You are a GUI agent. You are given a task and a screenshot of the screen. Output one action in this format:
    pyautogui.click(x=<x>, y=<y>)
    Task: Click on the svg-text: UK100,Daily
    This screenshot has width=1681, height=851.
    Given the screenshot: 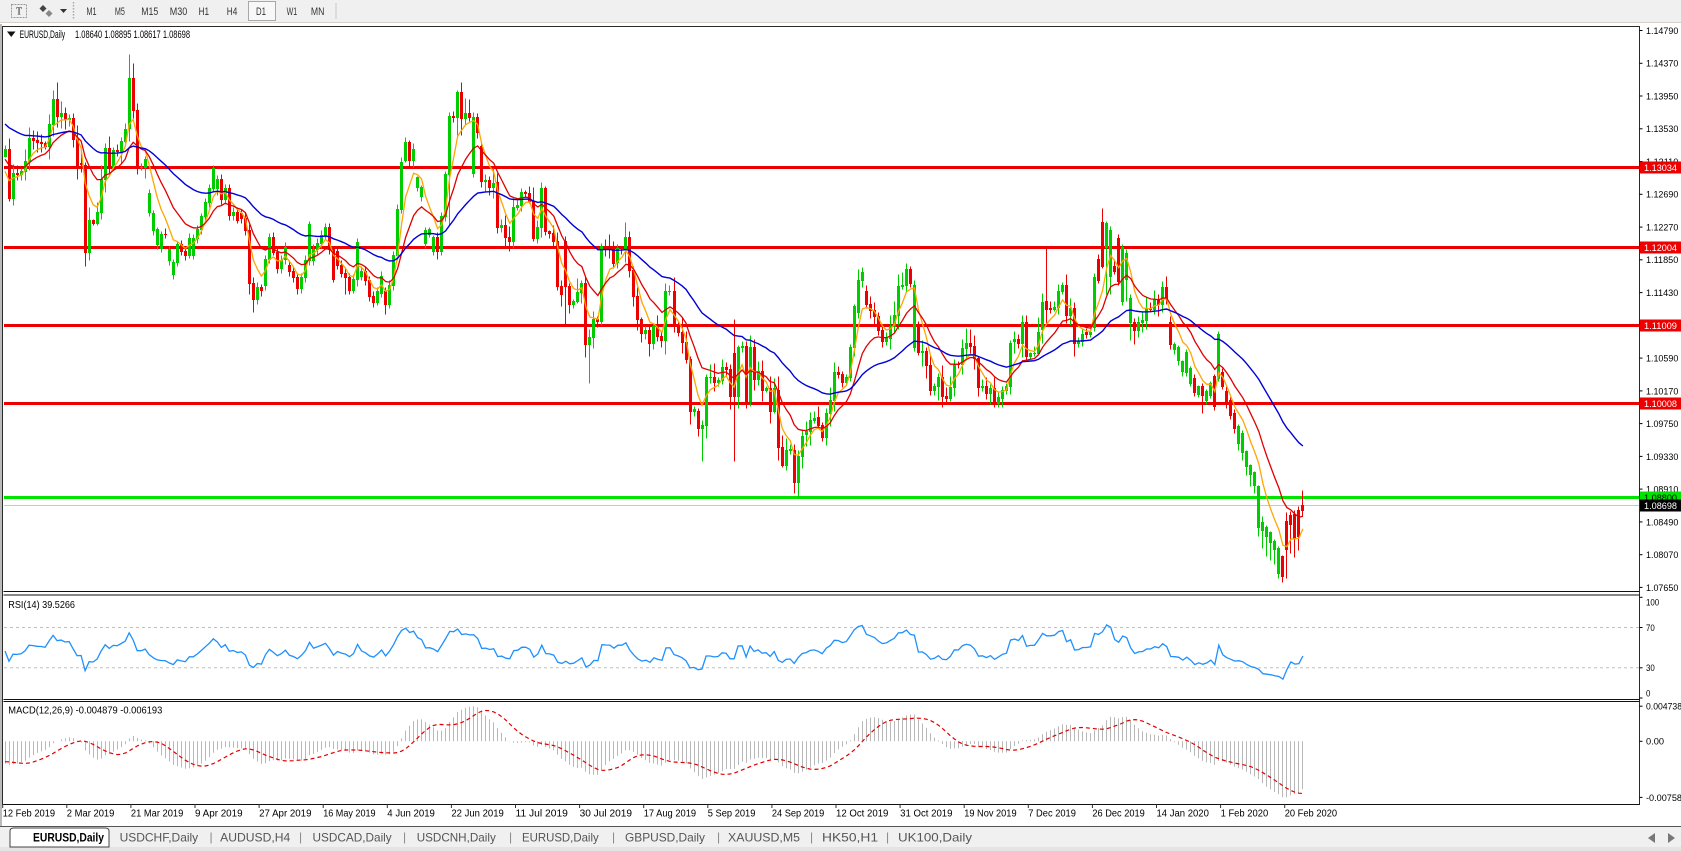 What is the action you would take?
    pyautogui.click(x=935, y=838)
    